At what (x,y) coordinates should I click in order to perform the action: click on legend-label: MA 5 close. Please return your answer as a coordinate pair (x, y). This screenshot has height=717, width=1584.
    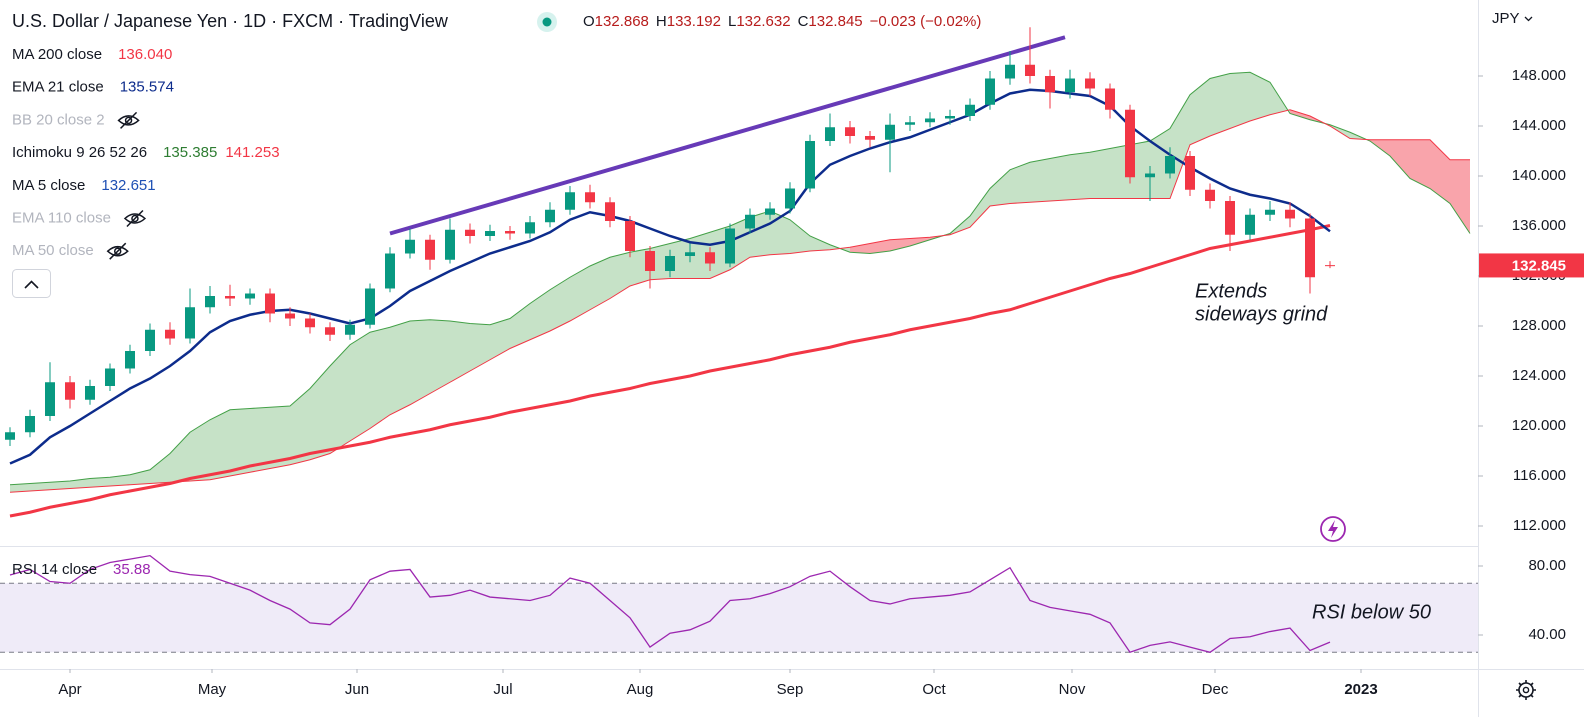
    Looking at the image, I should click on (48, 185).